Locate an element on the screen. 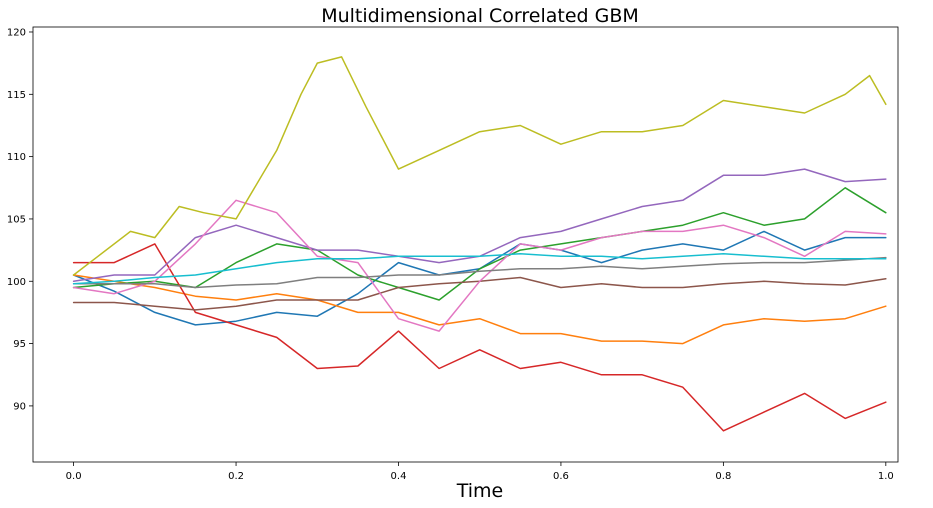 The width and height of the screenshot is (933, 508). y-tick-label: 115 is located at coordinates (16, 95).